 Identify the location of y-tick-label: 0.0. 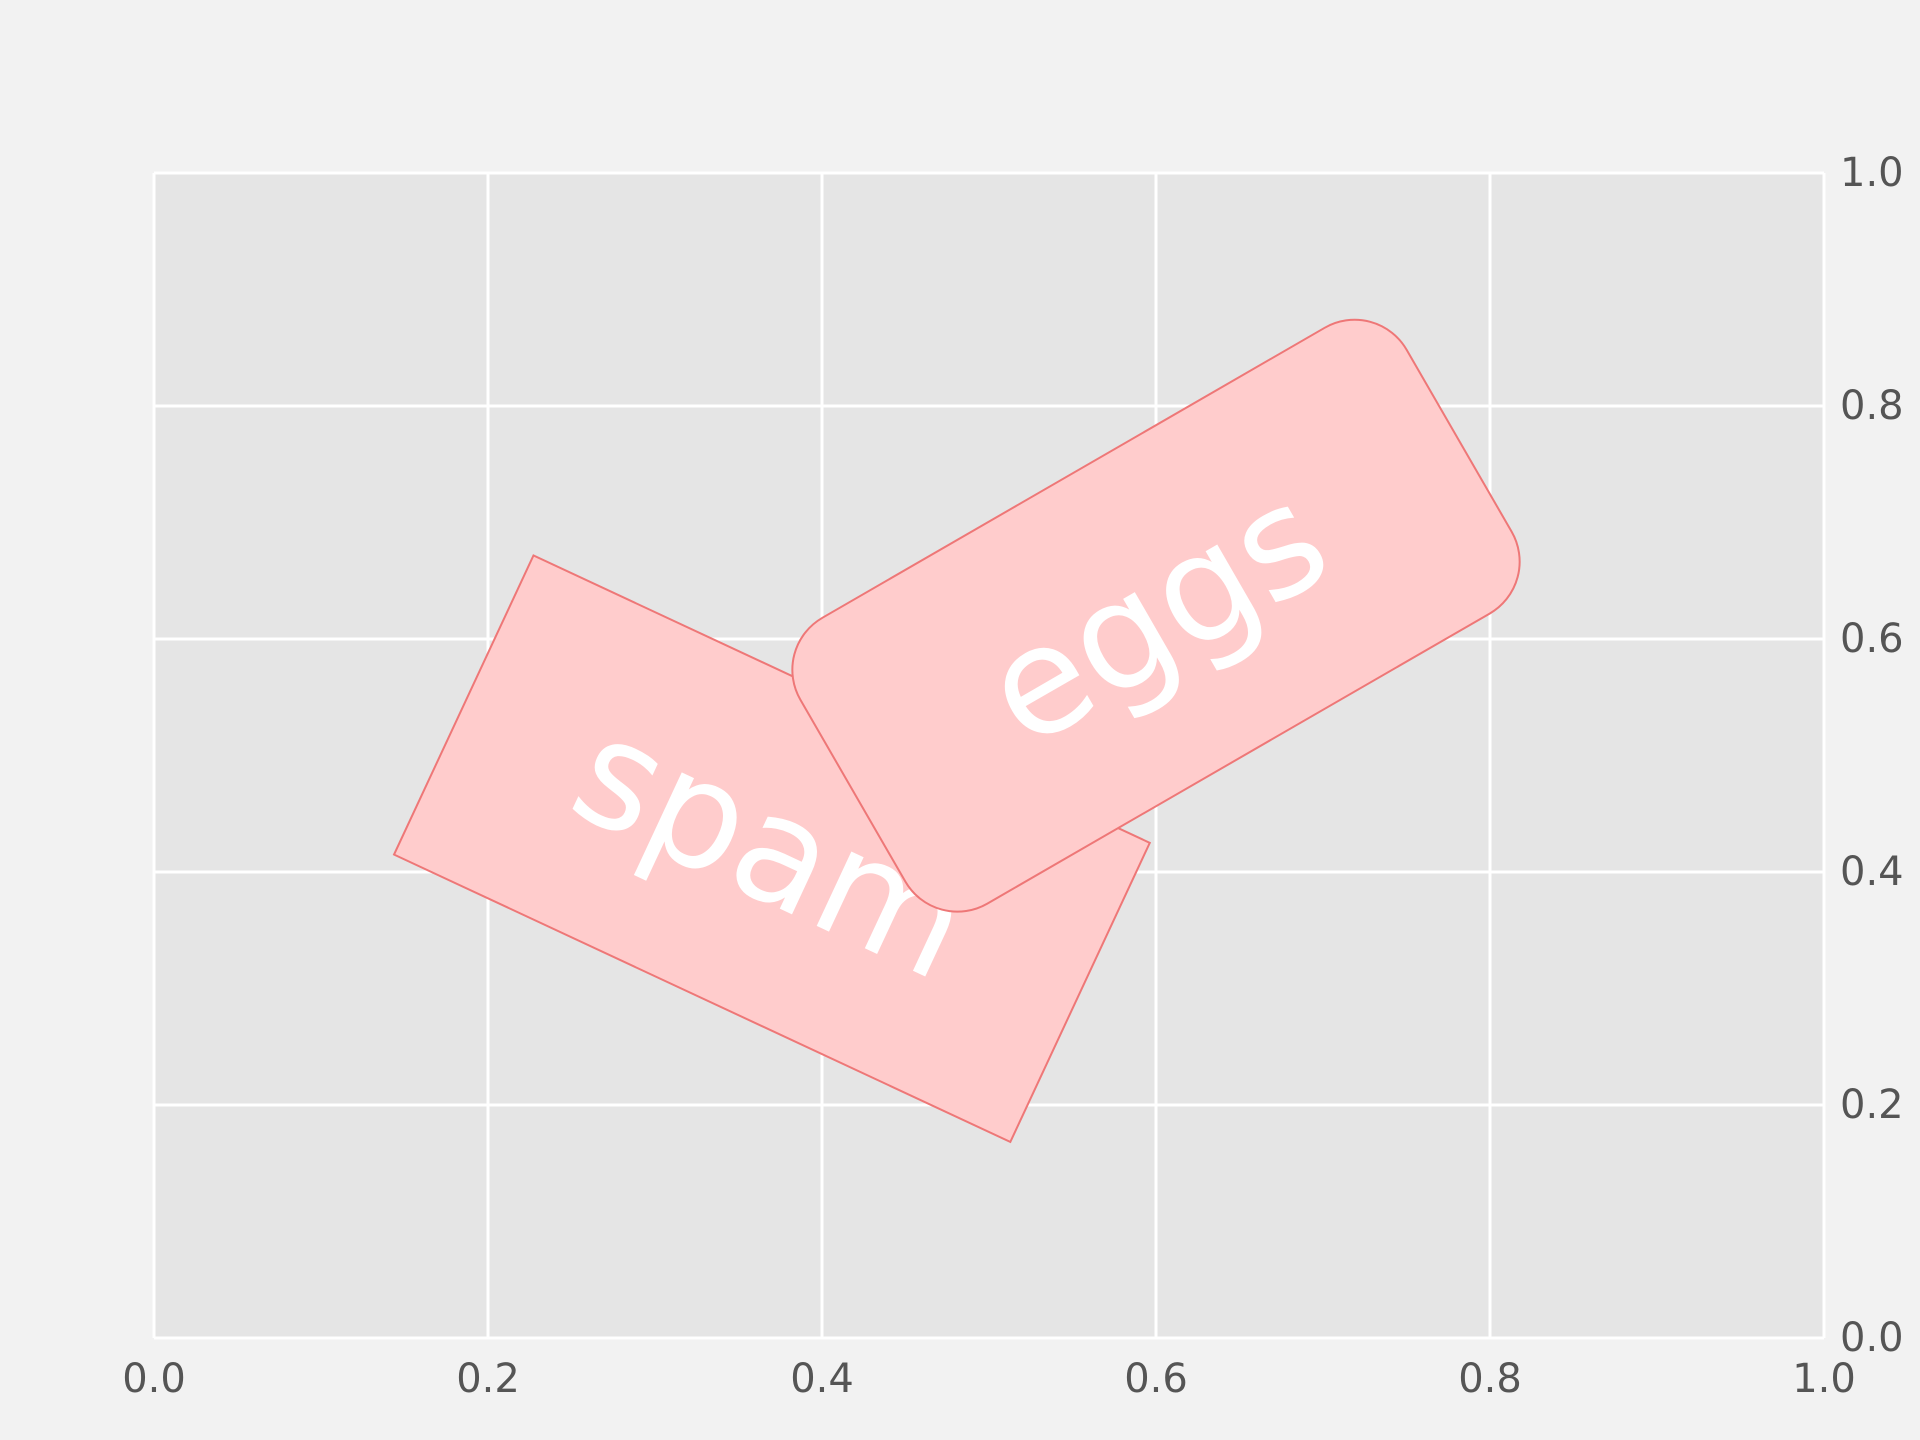
(1872, 1338).